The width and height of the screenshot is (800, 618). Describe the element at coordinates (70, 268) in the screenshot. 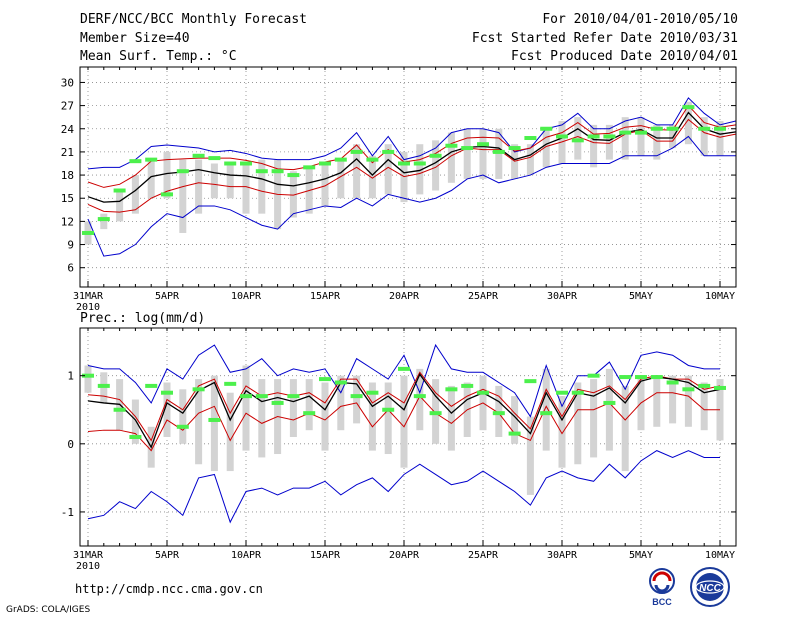

I see `temp-ytick-label: 6` at that location.